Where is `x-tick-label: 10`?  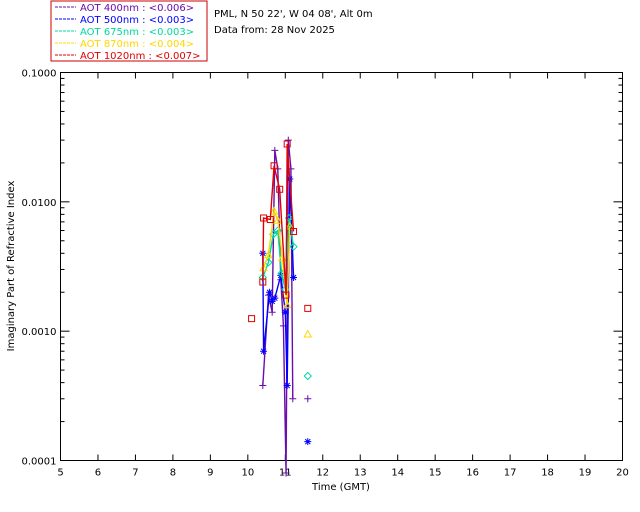
x-tick-label: 10 is located at coordinates (247, 473).